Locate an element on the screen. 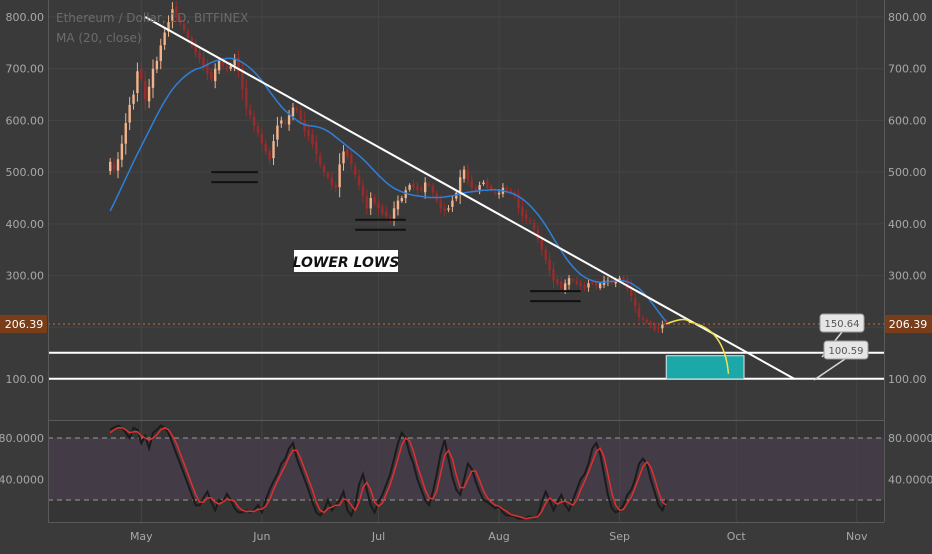 Image resolution: width=932 pixels, height=554 pixels. target-zone is located at coordinates (705, 367).